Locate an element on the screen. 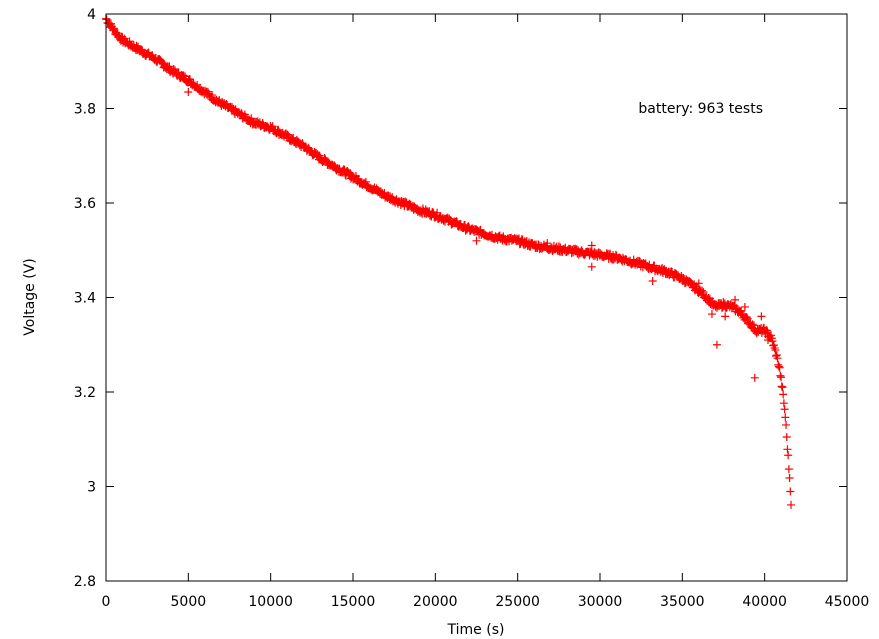  y-tick-label: 3.6 is located at coordinates (85, 204).